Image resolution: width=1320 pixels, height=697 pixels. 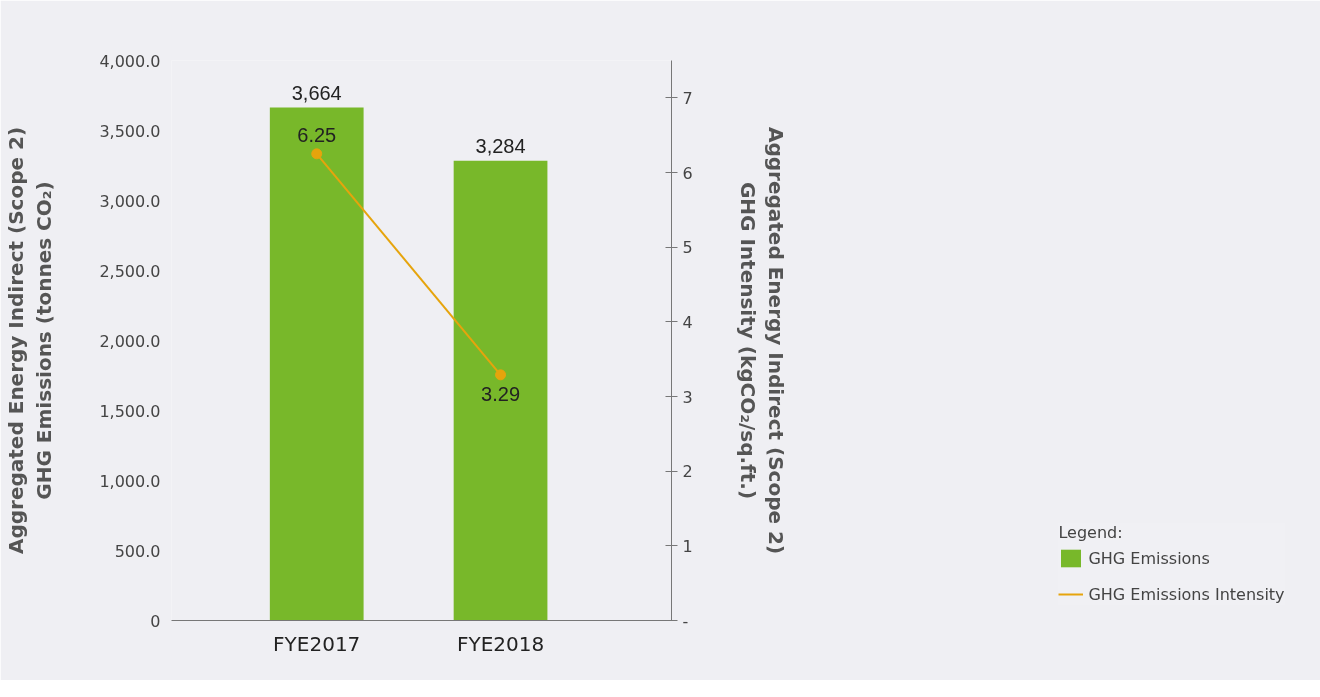 I want to click on y2-tick-label: 5, so click(x=687, y=248).